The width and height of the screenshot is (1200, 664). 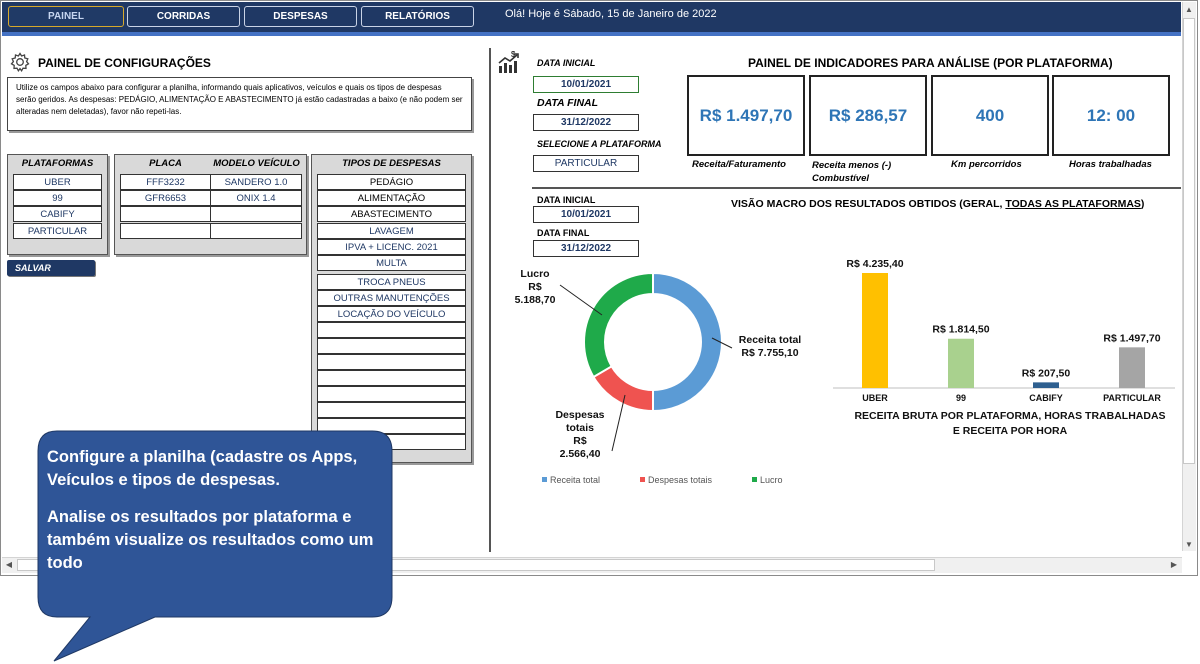 I want to click on kpi-caption: Receita menos (-) Combustível, so click(x=852, y=172).